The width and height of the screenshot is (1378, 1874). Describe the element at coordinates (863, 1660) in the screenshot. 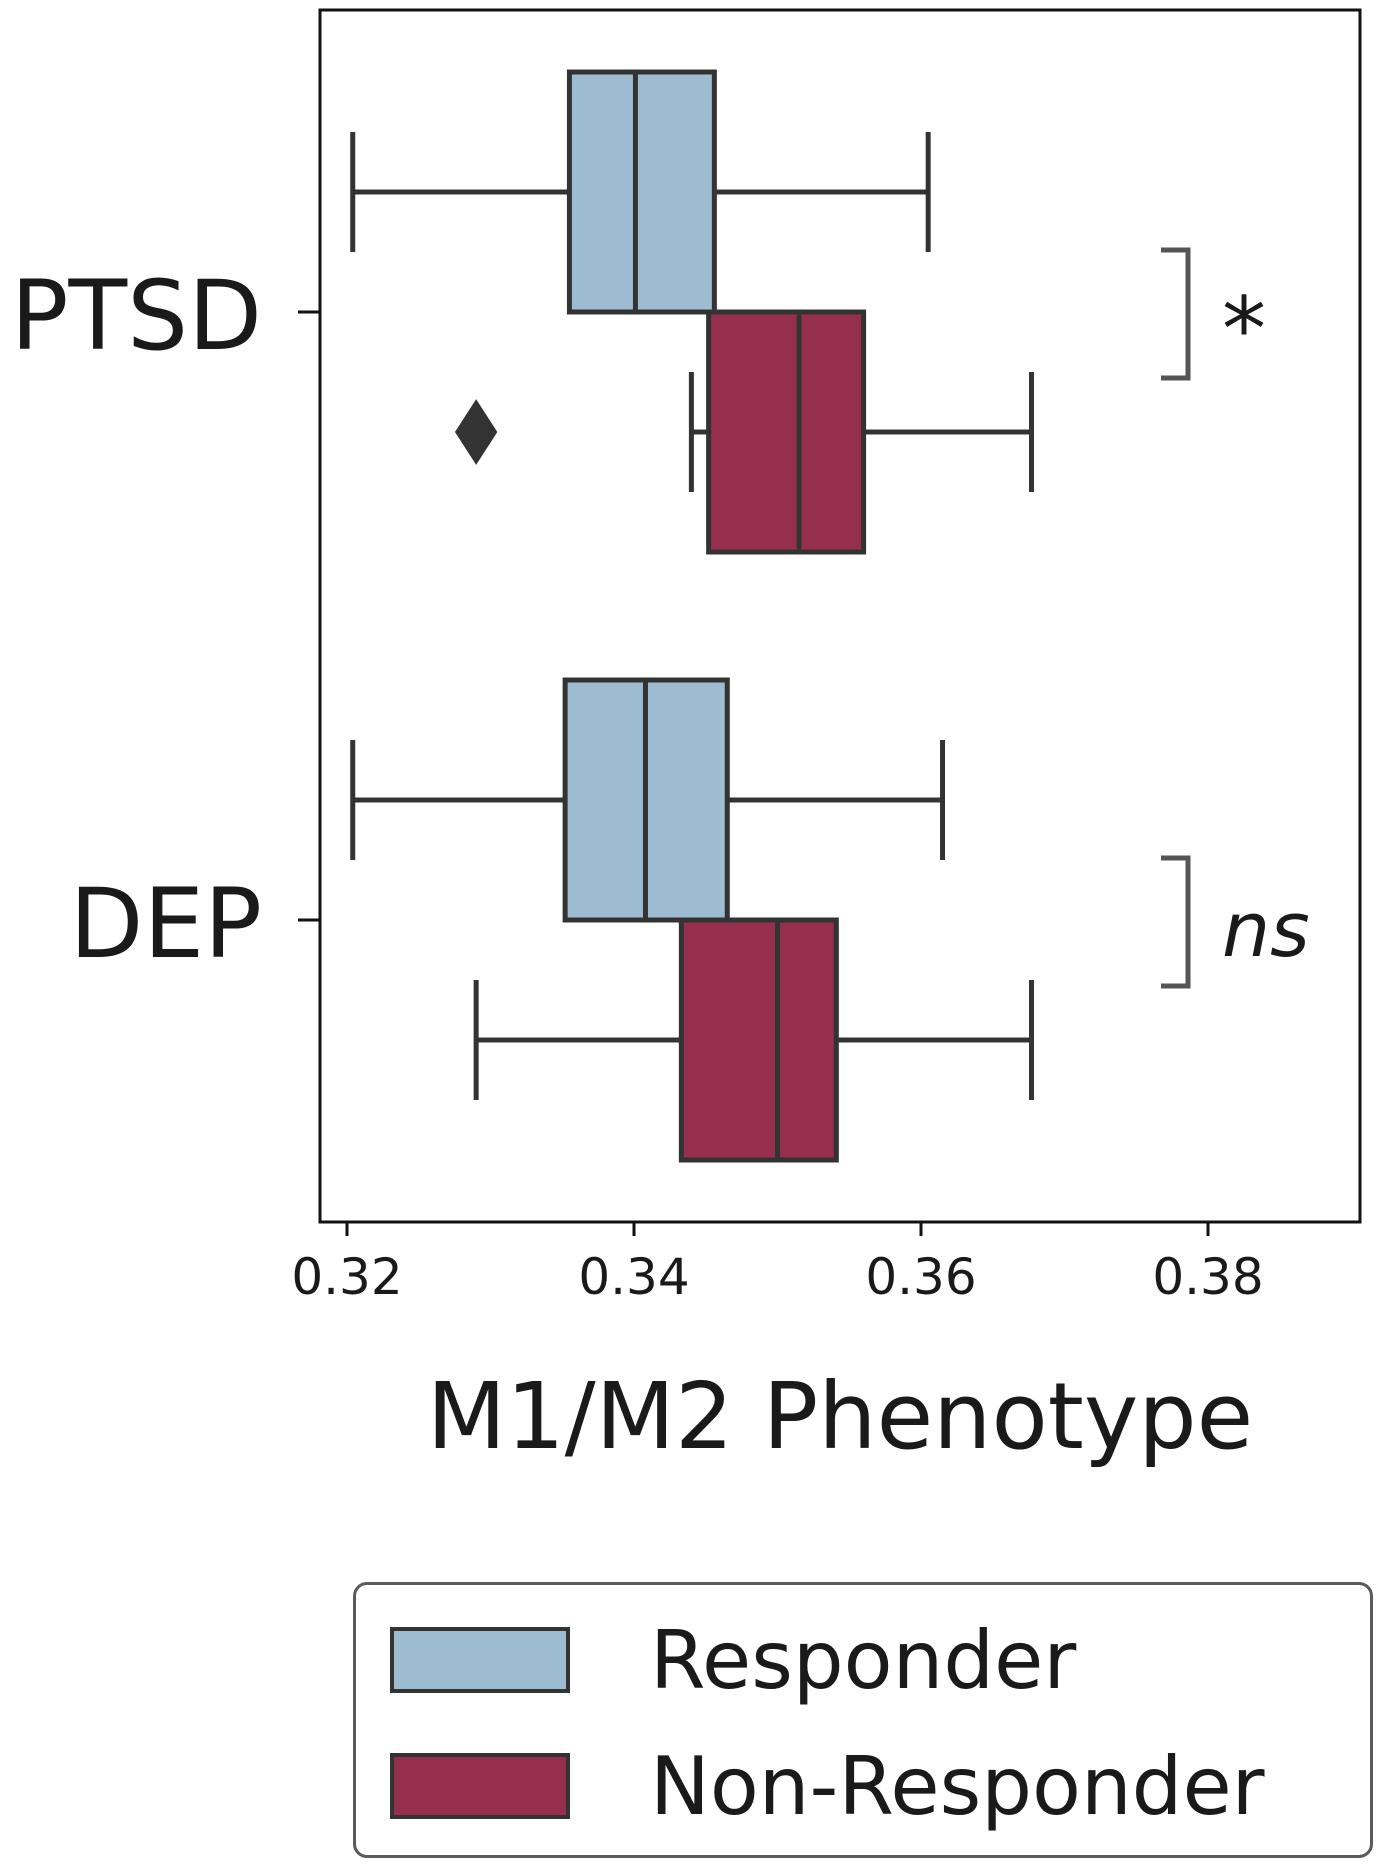

I see `legend-label-responder: Responder` at that location.